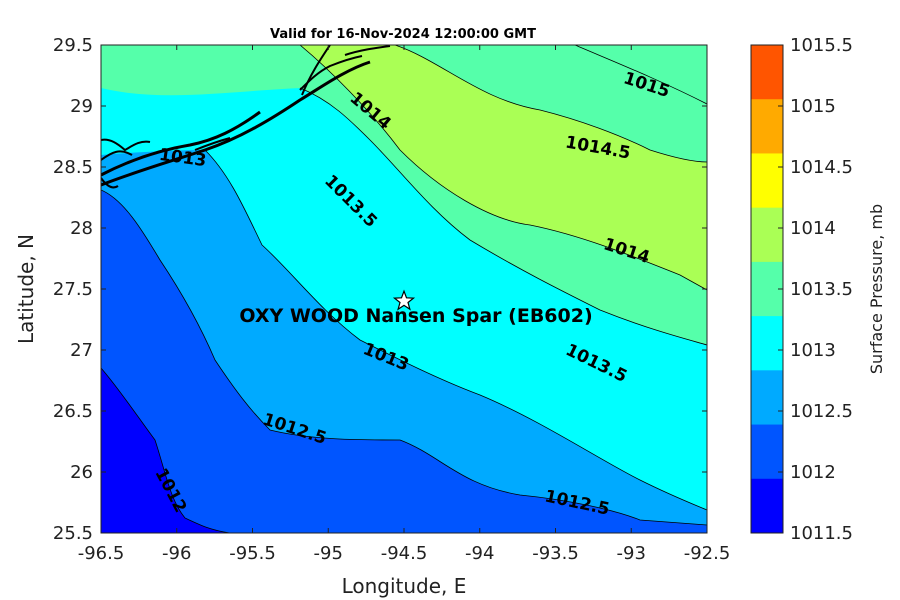 The image size is (900, 600). I want to click on colorbar-tick-label: 1012.5, so click(821, 411).